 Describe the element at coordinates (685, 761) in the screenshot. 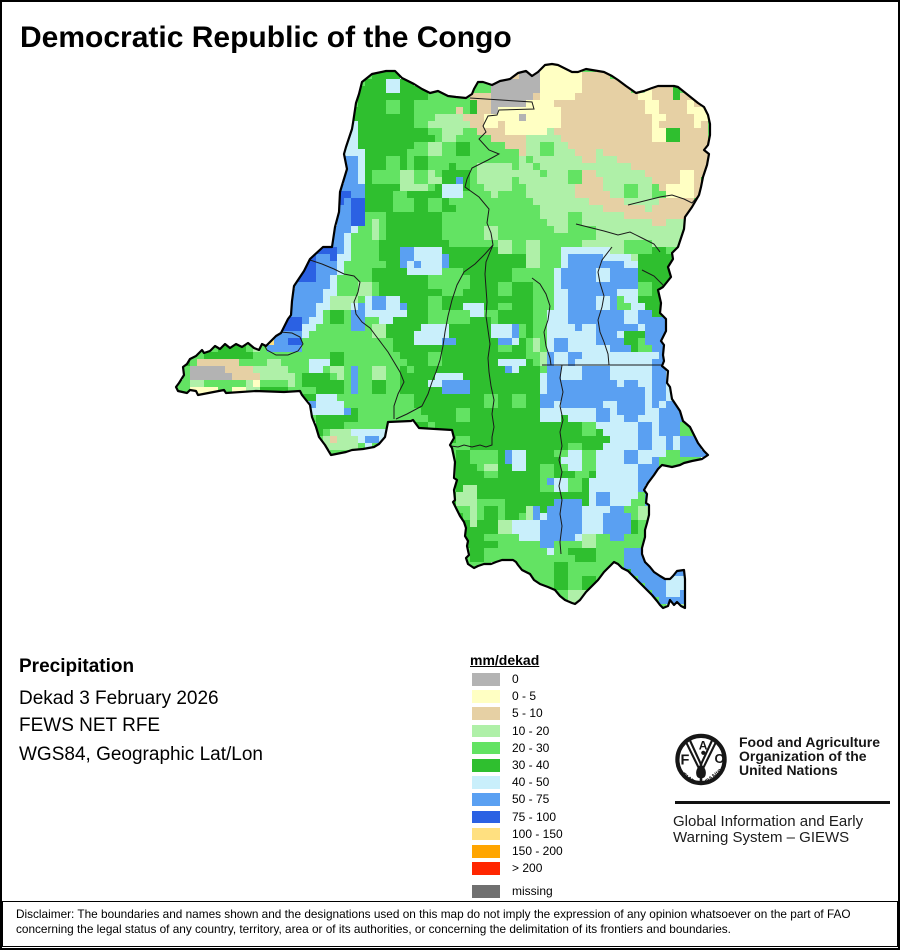

I see `svg-text: F` at that location.